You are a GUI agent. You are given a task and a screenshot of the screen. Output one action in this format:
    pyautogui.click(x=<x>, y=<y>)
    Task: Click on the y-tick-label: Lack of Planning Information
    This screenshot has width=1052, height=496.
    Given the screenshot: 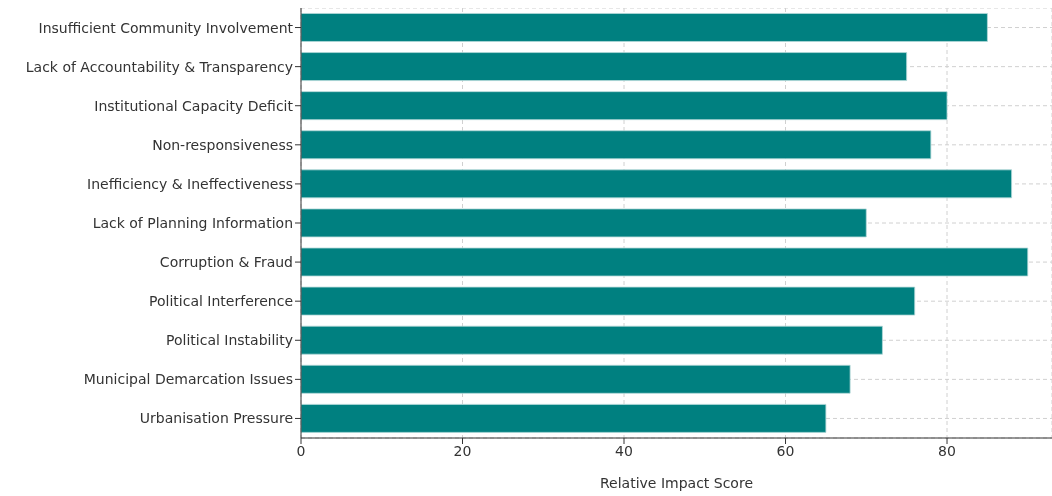 What is the action you would take?
    pyautogui.click(x=192, y=222)
    